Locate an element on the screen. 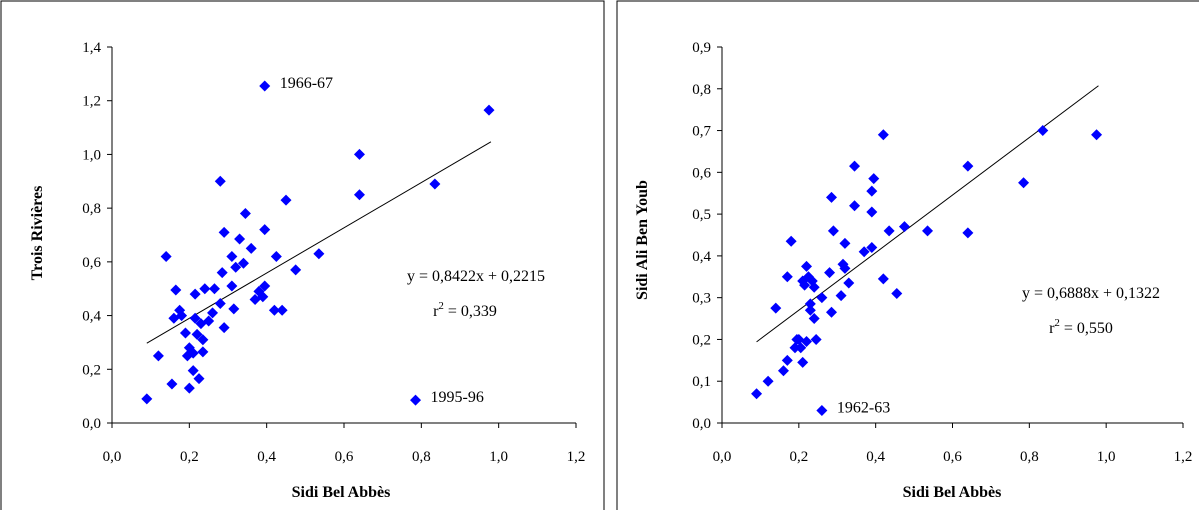 This screenshot has height=510, width=1199. x-tick-label: 0,4 is located at coordinates (875, 457).